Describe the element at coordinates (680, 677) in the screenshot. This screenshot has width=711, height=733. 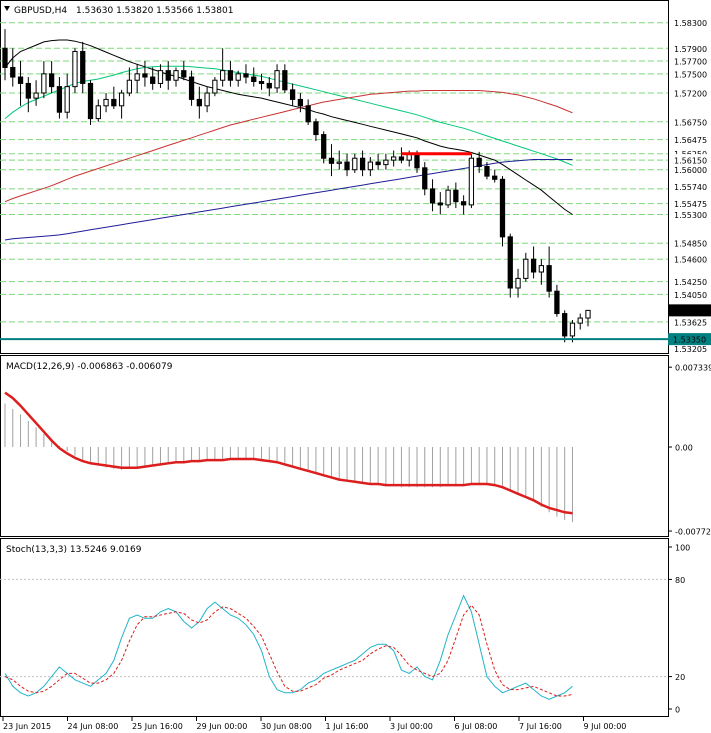
I see `stoch-axis-label: 20` at that location.